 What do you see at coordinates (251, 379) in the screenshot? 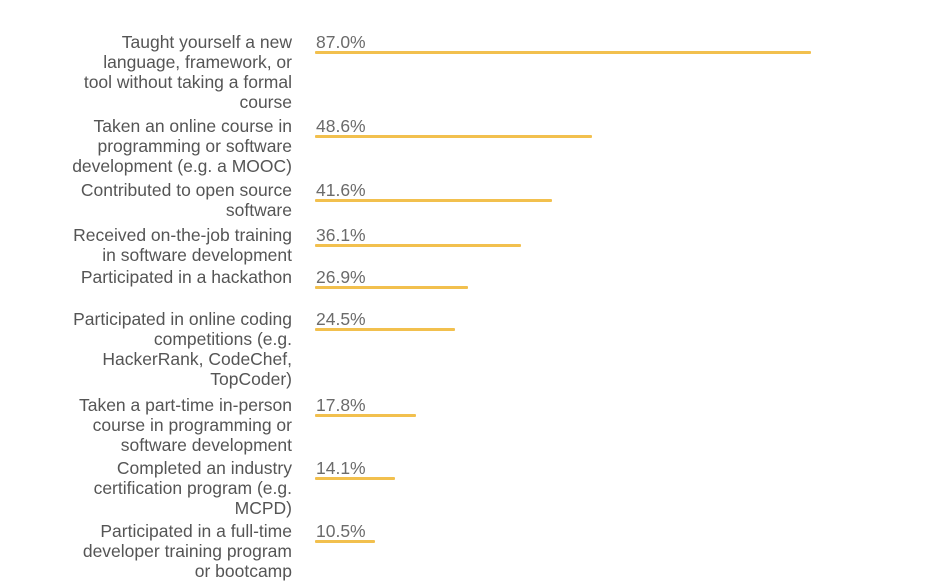
I see `category-label-line: TopCoder)` at bounding box center [251, 379].